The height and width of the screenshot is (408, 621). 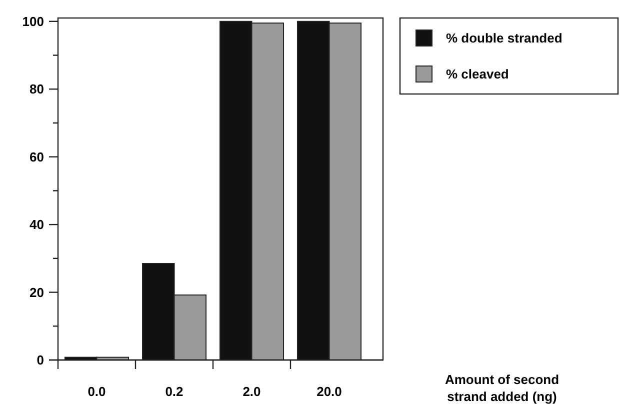 What do you see at coordinates (37, 224) in the screenshot?
I see `y-tick-label: 40` at bounding box center [37, 224].